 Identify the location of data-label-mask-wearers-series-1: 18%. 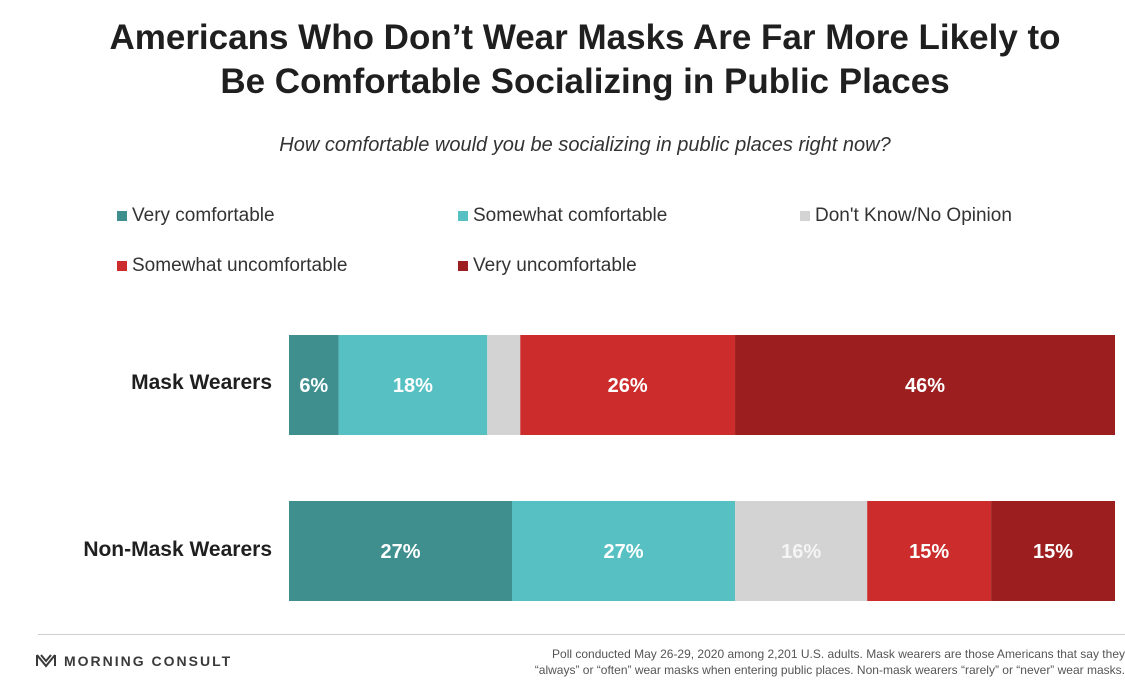
(413, 386).